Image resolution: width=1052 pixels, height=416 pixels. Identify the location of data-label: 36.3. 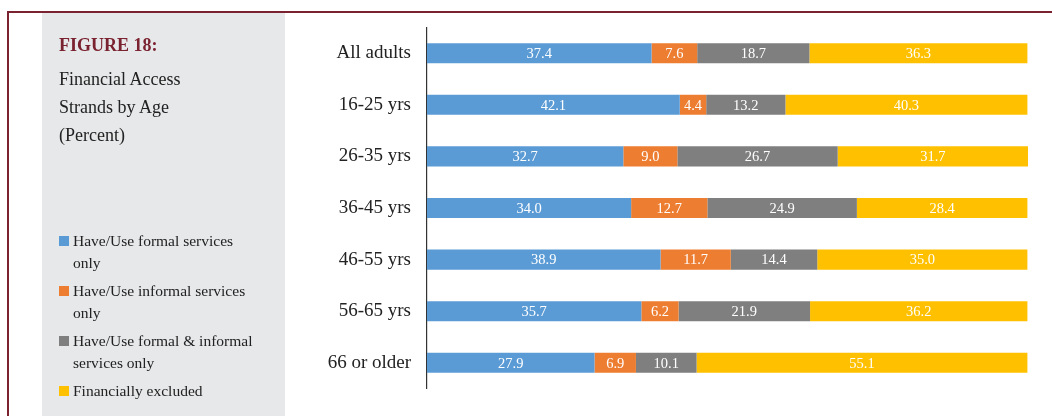
(918, 53).